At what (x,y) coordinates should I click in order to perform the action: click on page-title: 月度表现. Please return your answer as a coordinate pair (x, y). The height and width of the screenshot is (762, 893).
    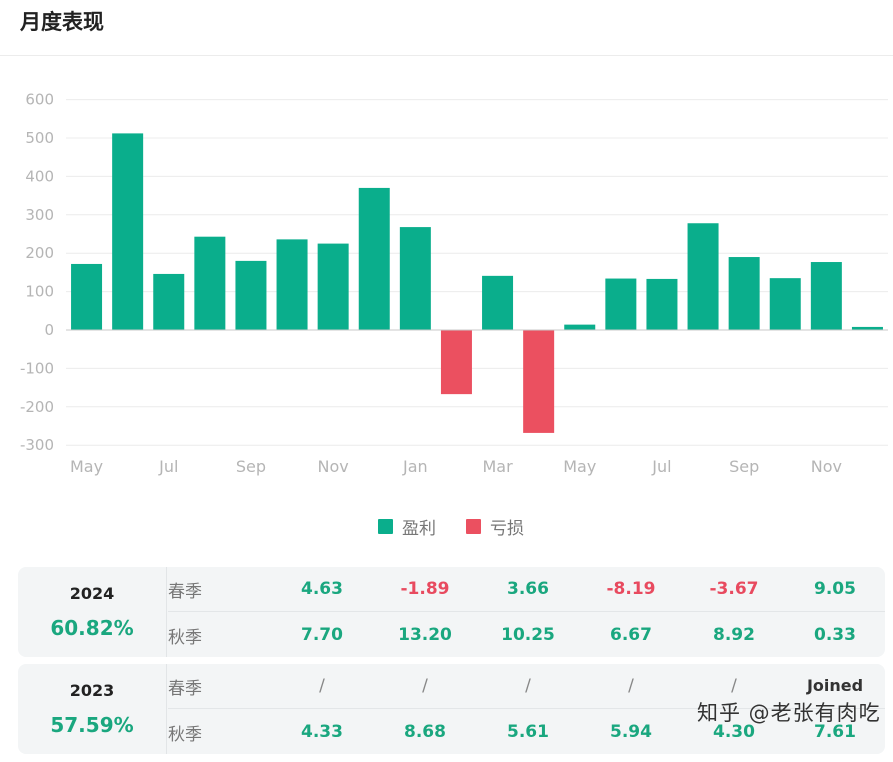
    Looking at the image, I should click on (62, 22).